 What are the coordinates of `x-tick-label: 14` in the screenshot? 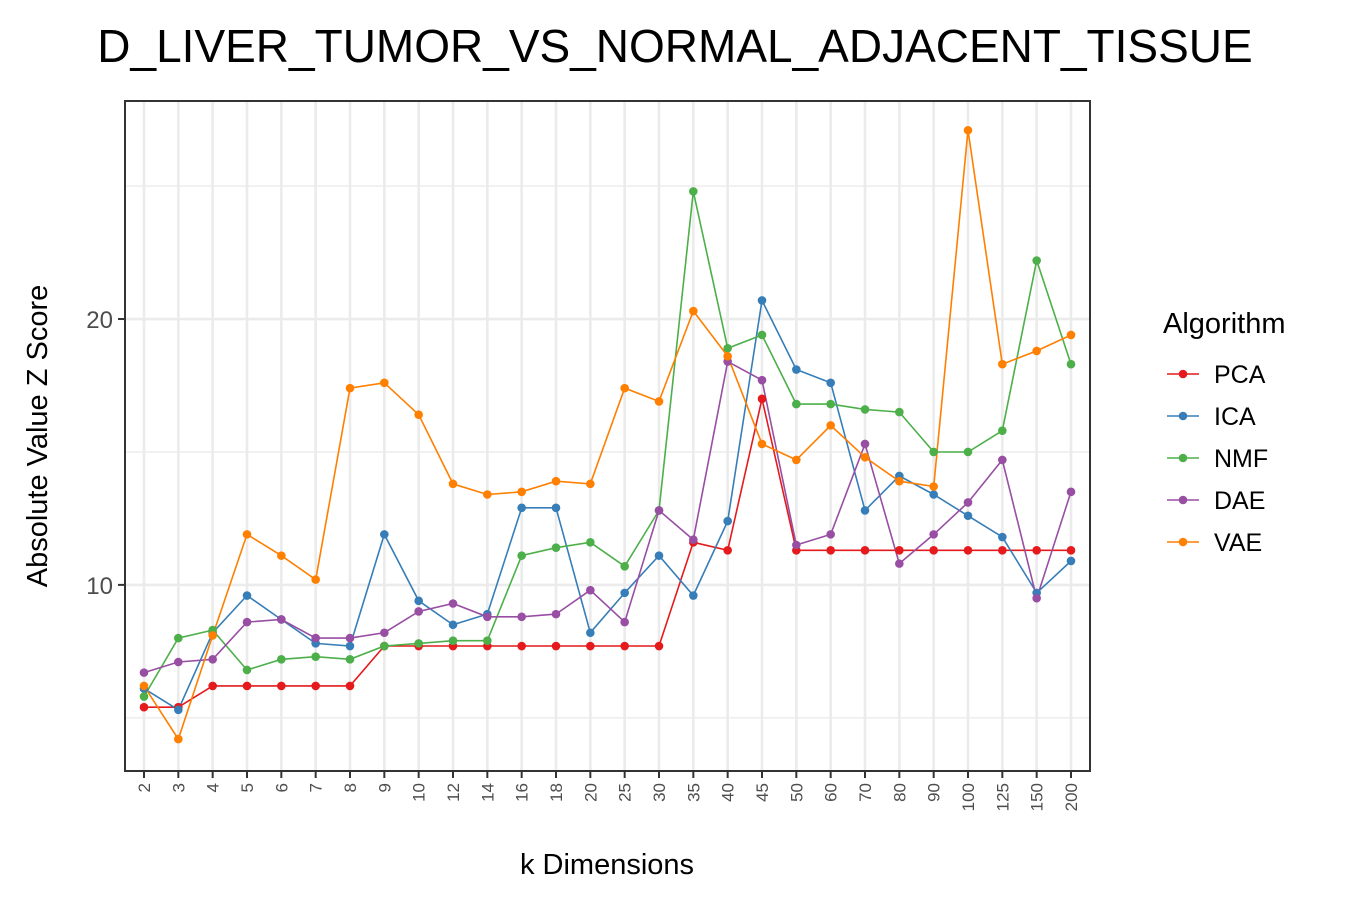 It's located at (487, 792).